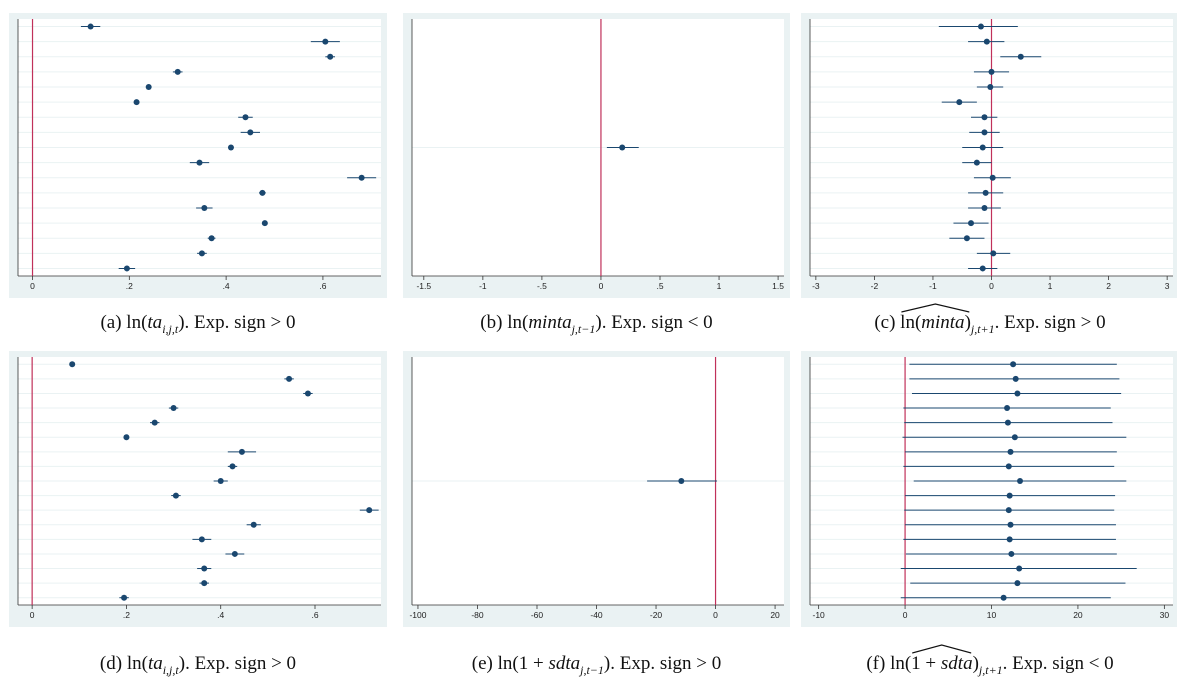 This screenshot has width=1177, height=681. I want to click on caption-e-close: ), so click(607, 663).